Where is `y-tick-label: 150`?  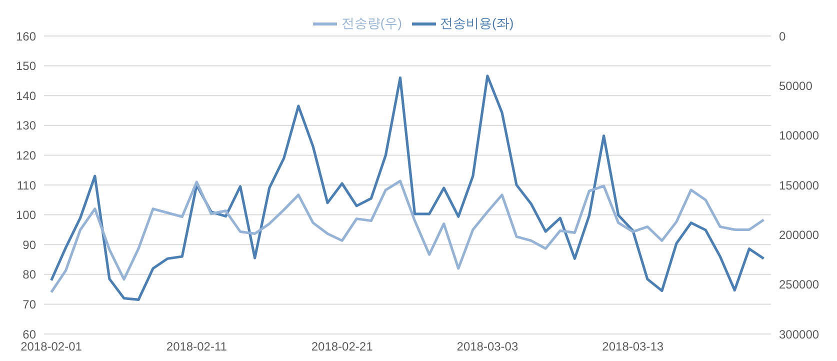
y-tick-label: 150 is located at coordinates (26, 66).